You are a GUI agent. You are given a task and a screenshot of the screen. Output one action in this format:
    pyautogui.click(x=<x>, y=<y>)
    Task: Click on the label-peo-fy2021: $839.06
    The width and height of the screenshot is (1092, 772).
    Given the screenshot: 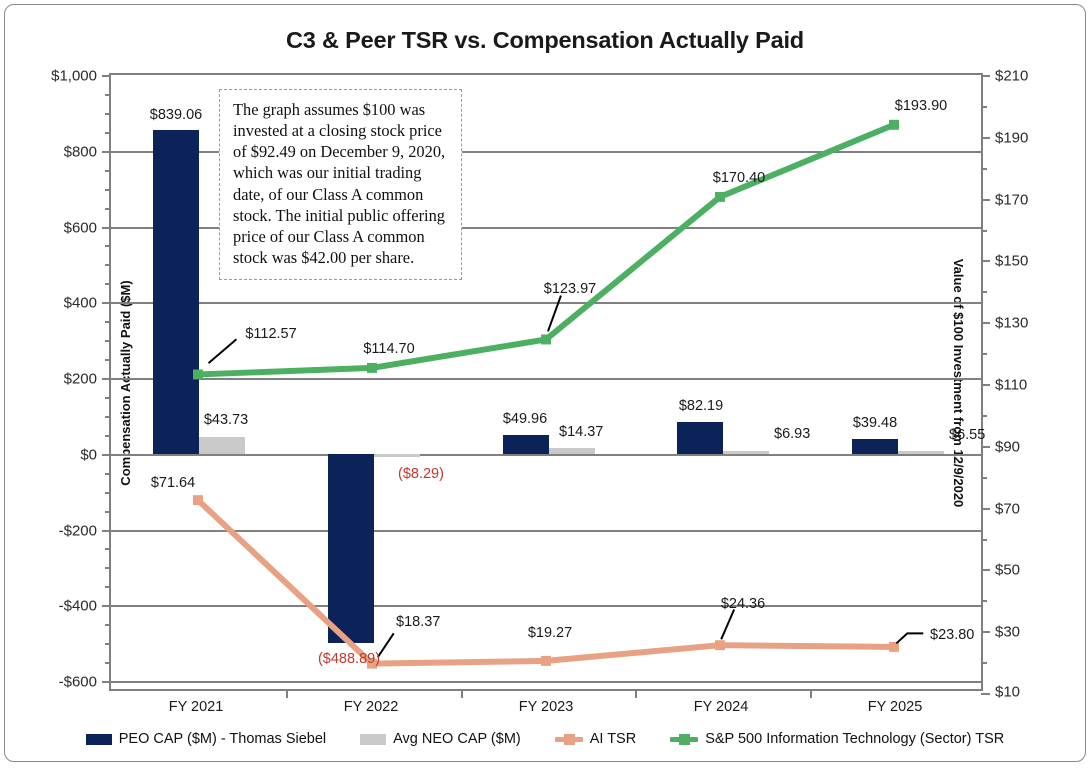 What is the action you would take?
    pyautogui.click(x=176, y=115)
    